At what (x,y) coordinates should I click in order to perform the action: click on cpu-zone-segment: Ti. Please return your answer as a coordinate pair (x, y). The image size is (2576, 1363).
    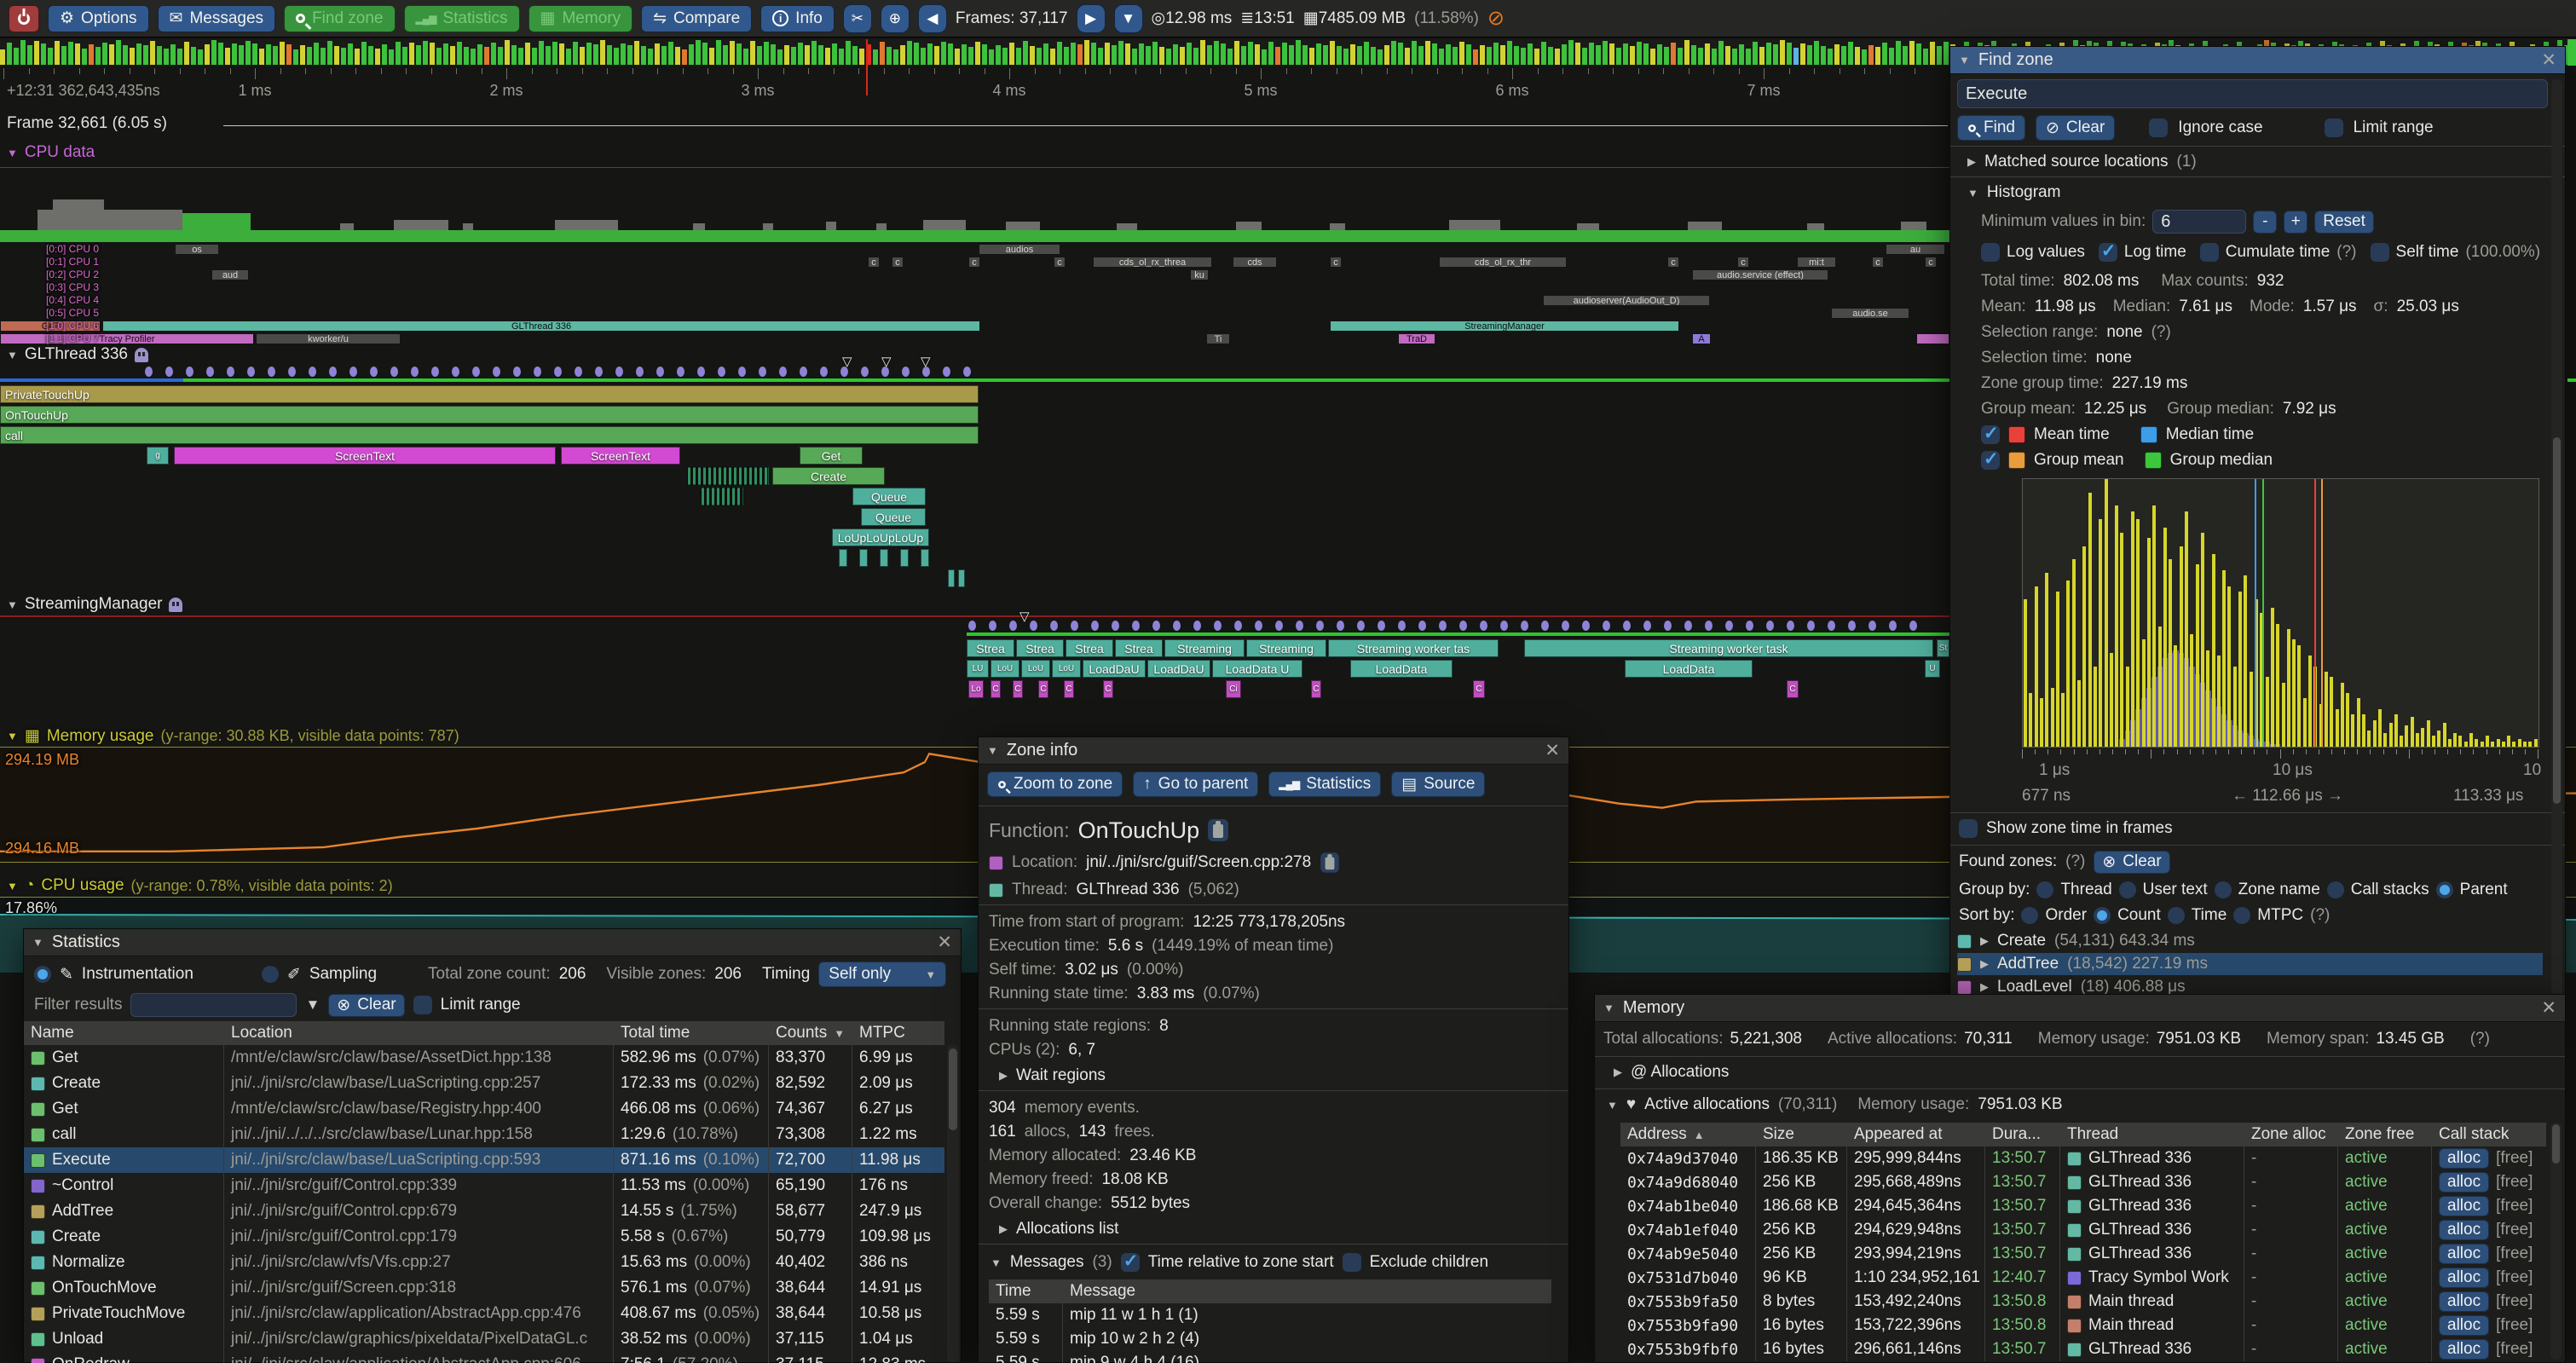
    Looking at the image, I should click on (1218, 338).